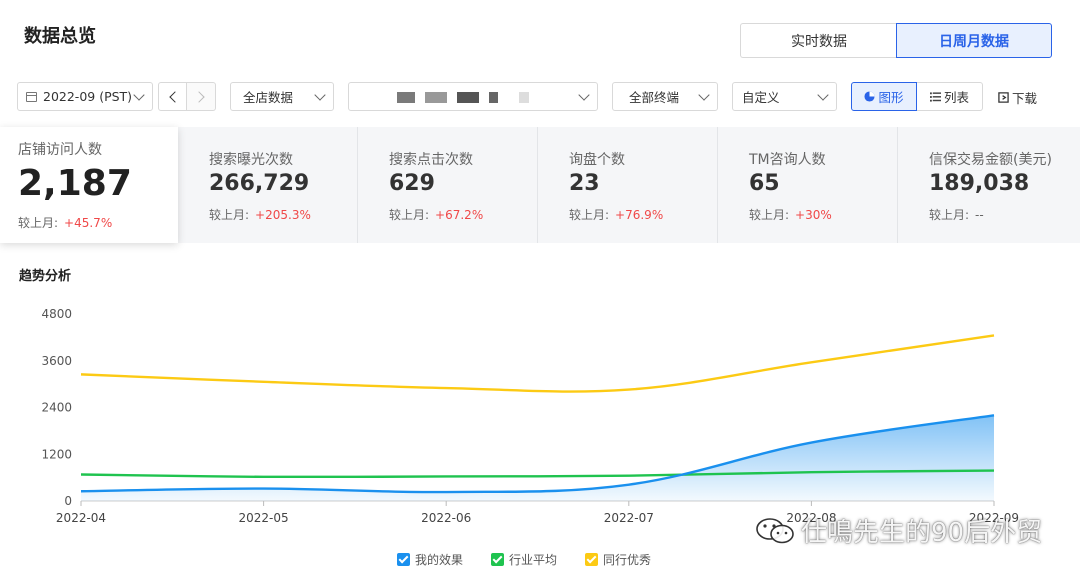  I want to click on watermark-text: 仕鳴先生的90后外贸, so click(922, 533).